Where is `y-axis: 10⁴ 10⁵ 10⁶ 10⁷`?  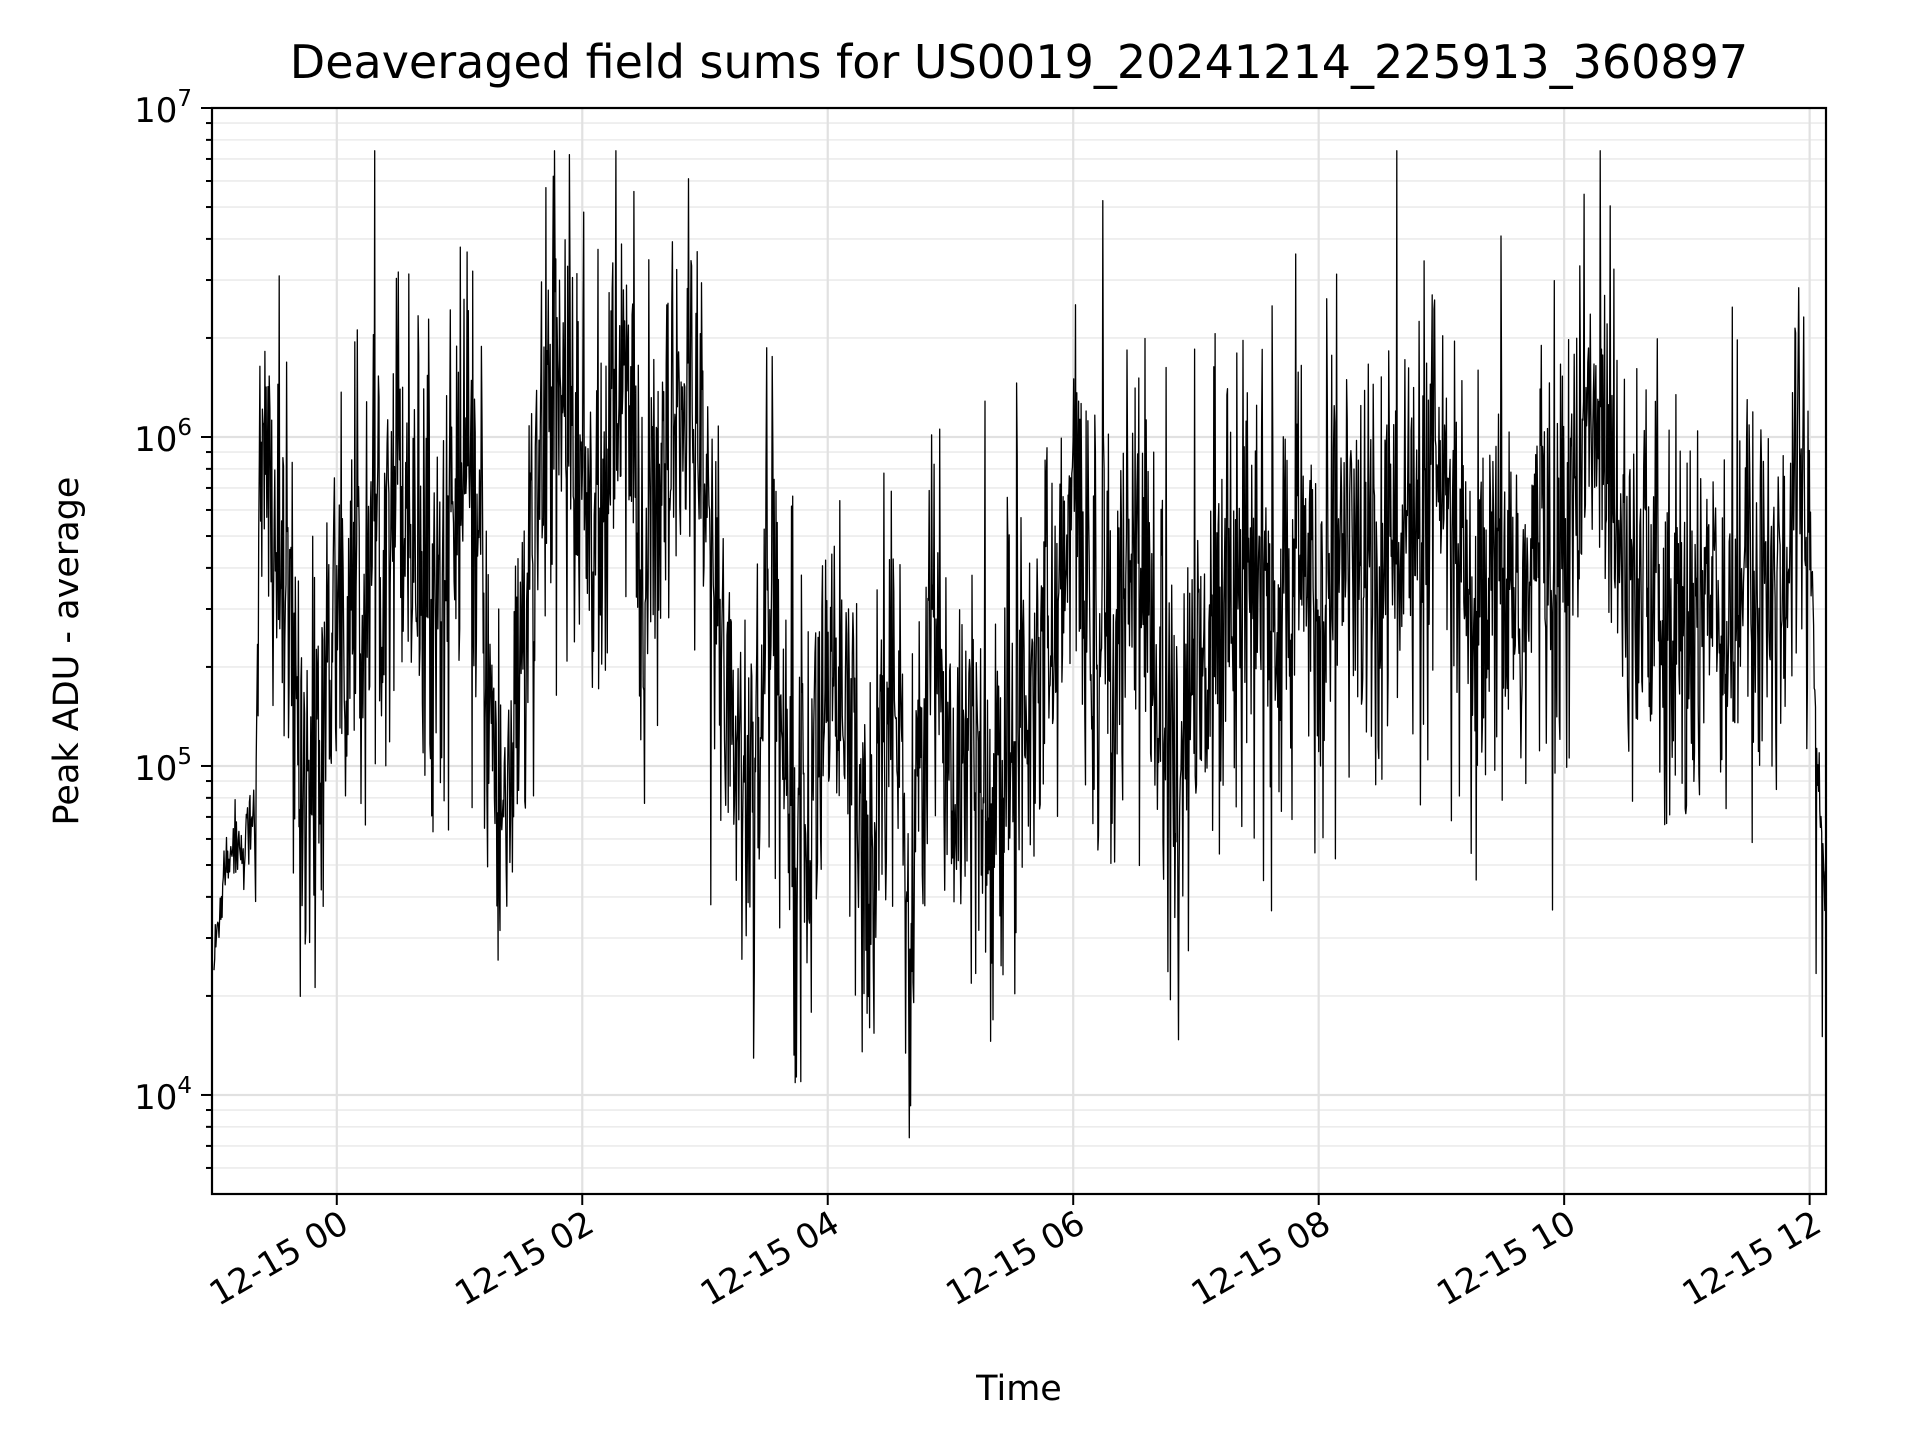 y-axis: 10⁴ 10⁵ 10⁶ 10⁷ is located at coordinates (173, 602).